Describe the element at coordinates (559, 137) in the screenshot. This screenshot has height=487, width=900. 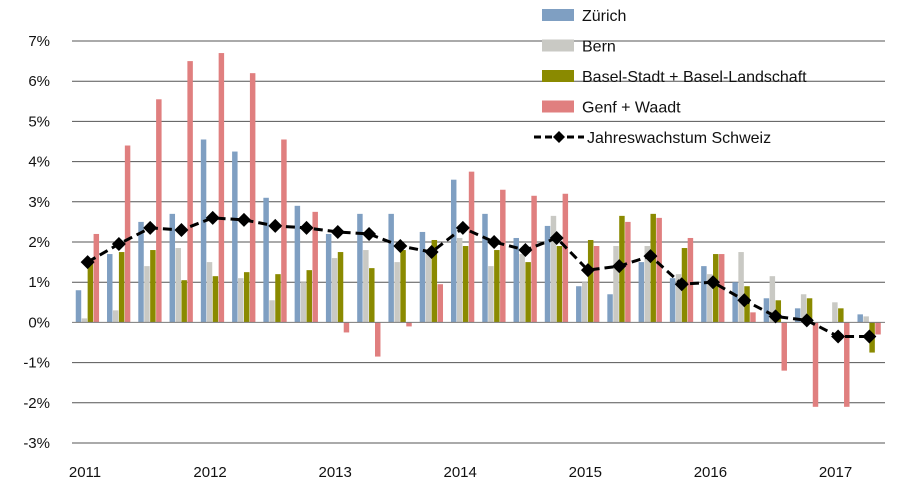
I see `legend-marker` at that location.